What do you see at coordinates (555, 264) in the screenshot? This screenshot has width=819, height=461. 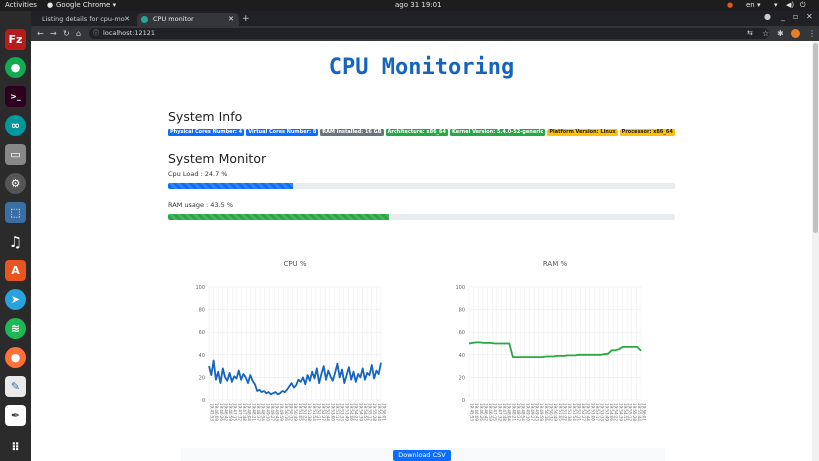 I see `chart-title: RAM %` at bounding box center [555, 264].